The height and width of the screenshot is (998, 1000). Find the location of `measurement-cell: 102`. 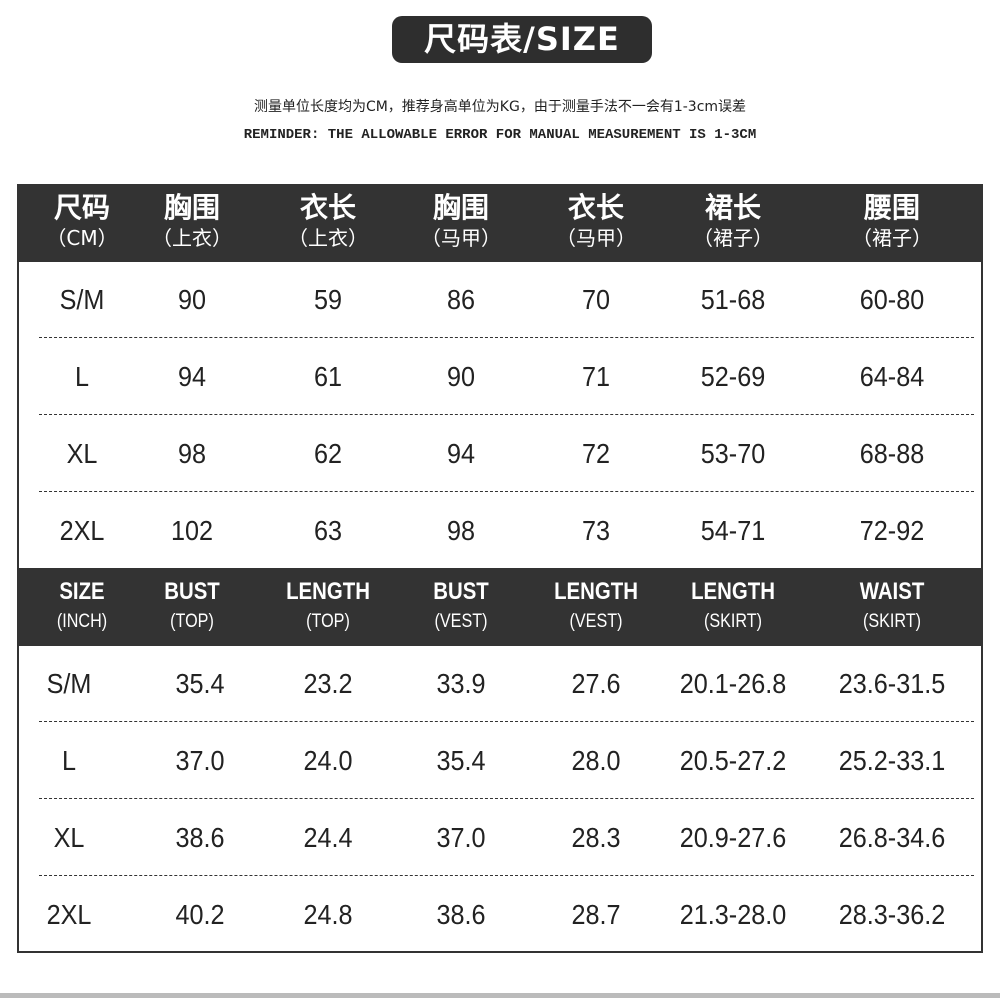

measurement-cell: 102 is located at coordinates (192, 530).